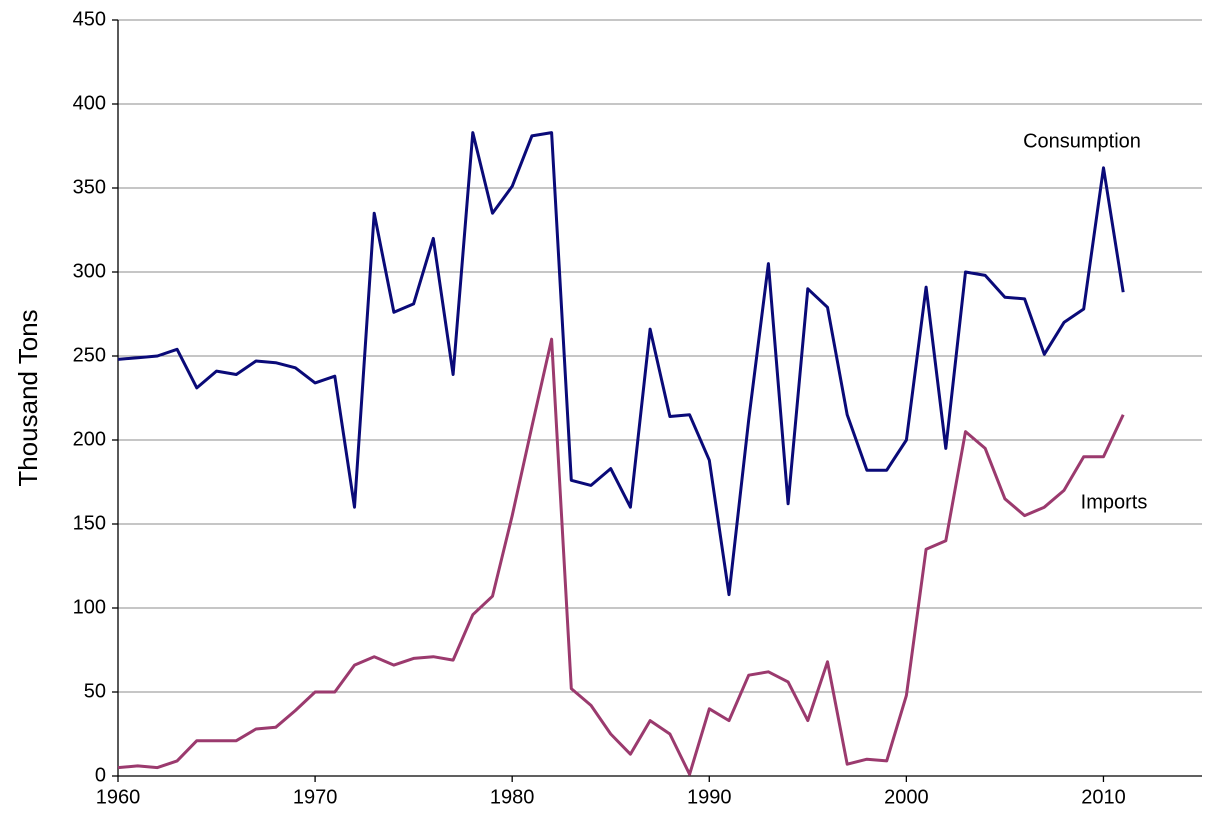 The width and height of the screenshot is (1206, 827). Describe the element at coordinates (89, 103) in the screenshot. I see `y-tick-label: 400` at that location.